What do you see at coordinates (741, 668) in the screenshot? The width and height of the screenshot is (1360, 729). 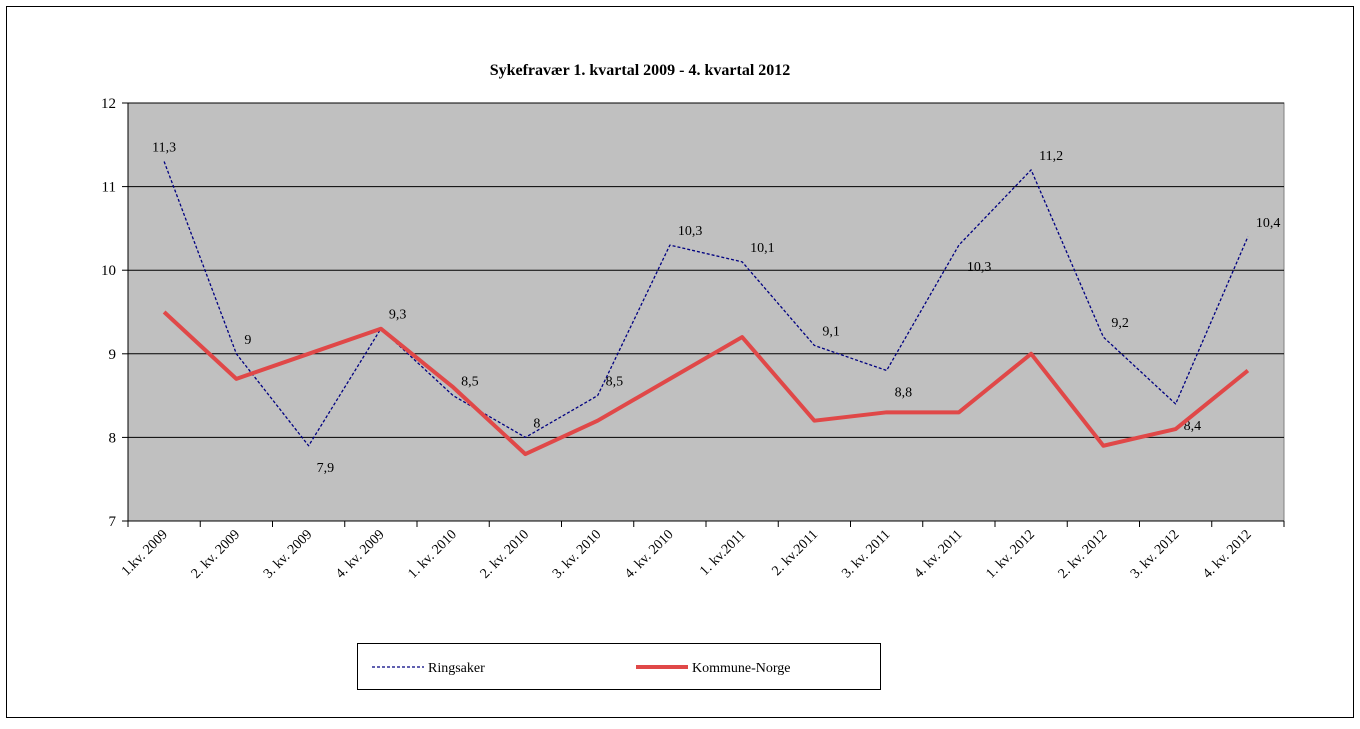 I see `legend-label: Kommune-Norge` at bounding box center [741, 668].